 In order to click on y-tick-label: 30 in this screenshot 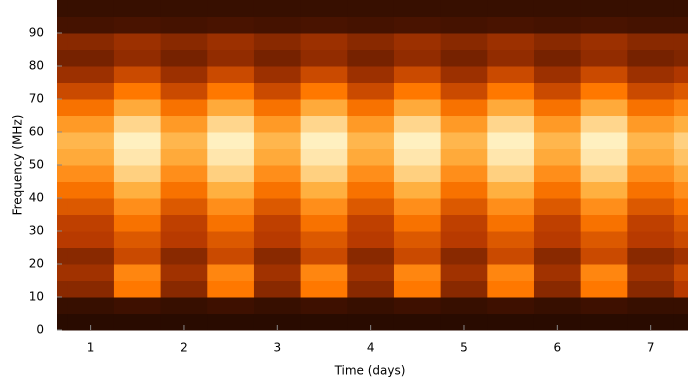, I will do `click(36, 231)`.